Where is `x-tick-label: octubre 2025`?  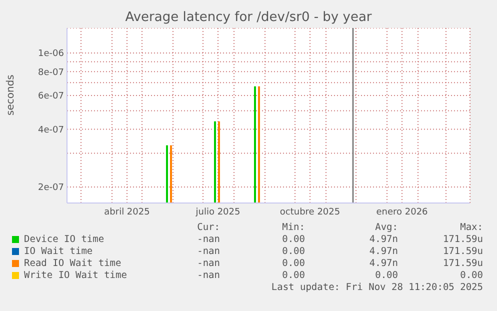 x-tick-label: octubre 2025 is located at coordinates (310, 212).